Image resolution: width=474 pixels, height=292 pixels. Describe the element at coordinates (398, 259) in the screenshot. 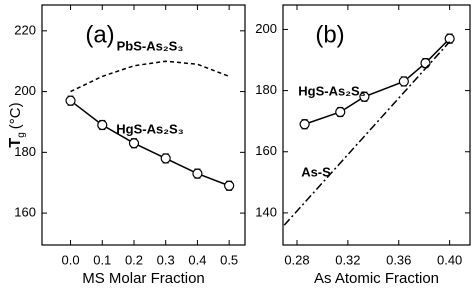

I see `x-tick-label: 0.36` at that location.